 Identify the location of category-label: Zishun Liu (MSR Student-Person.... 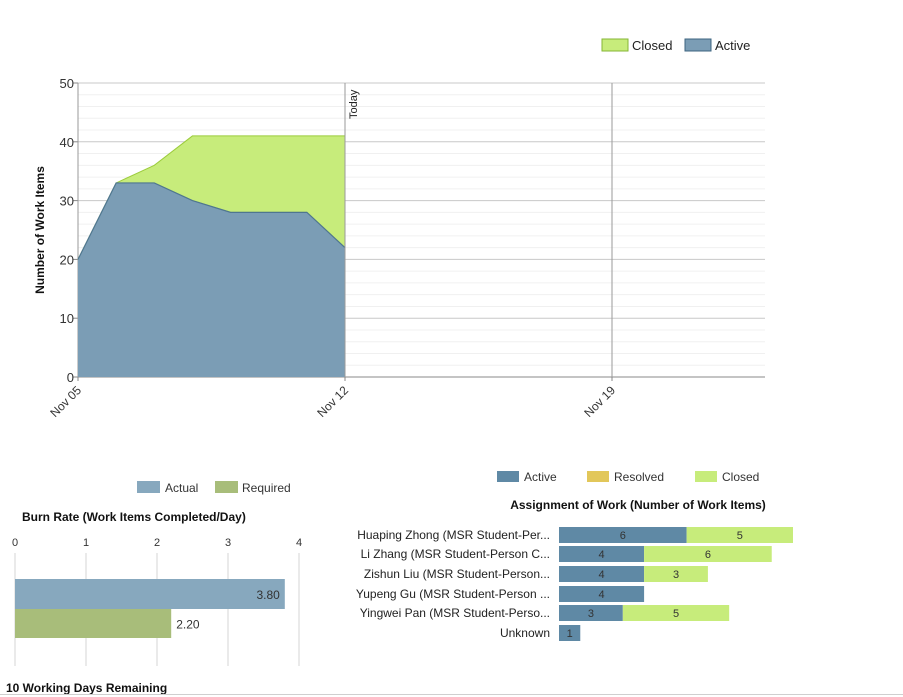
(457, 574).